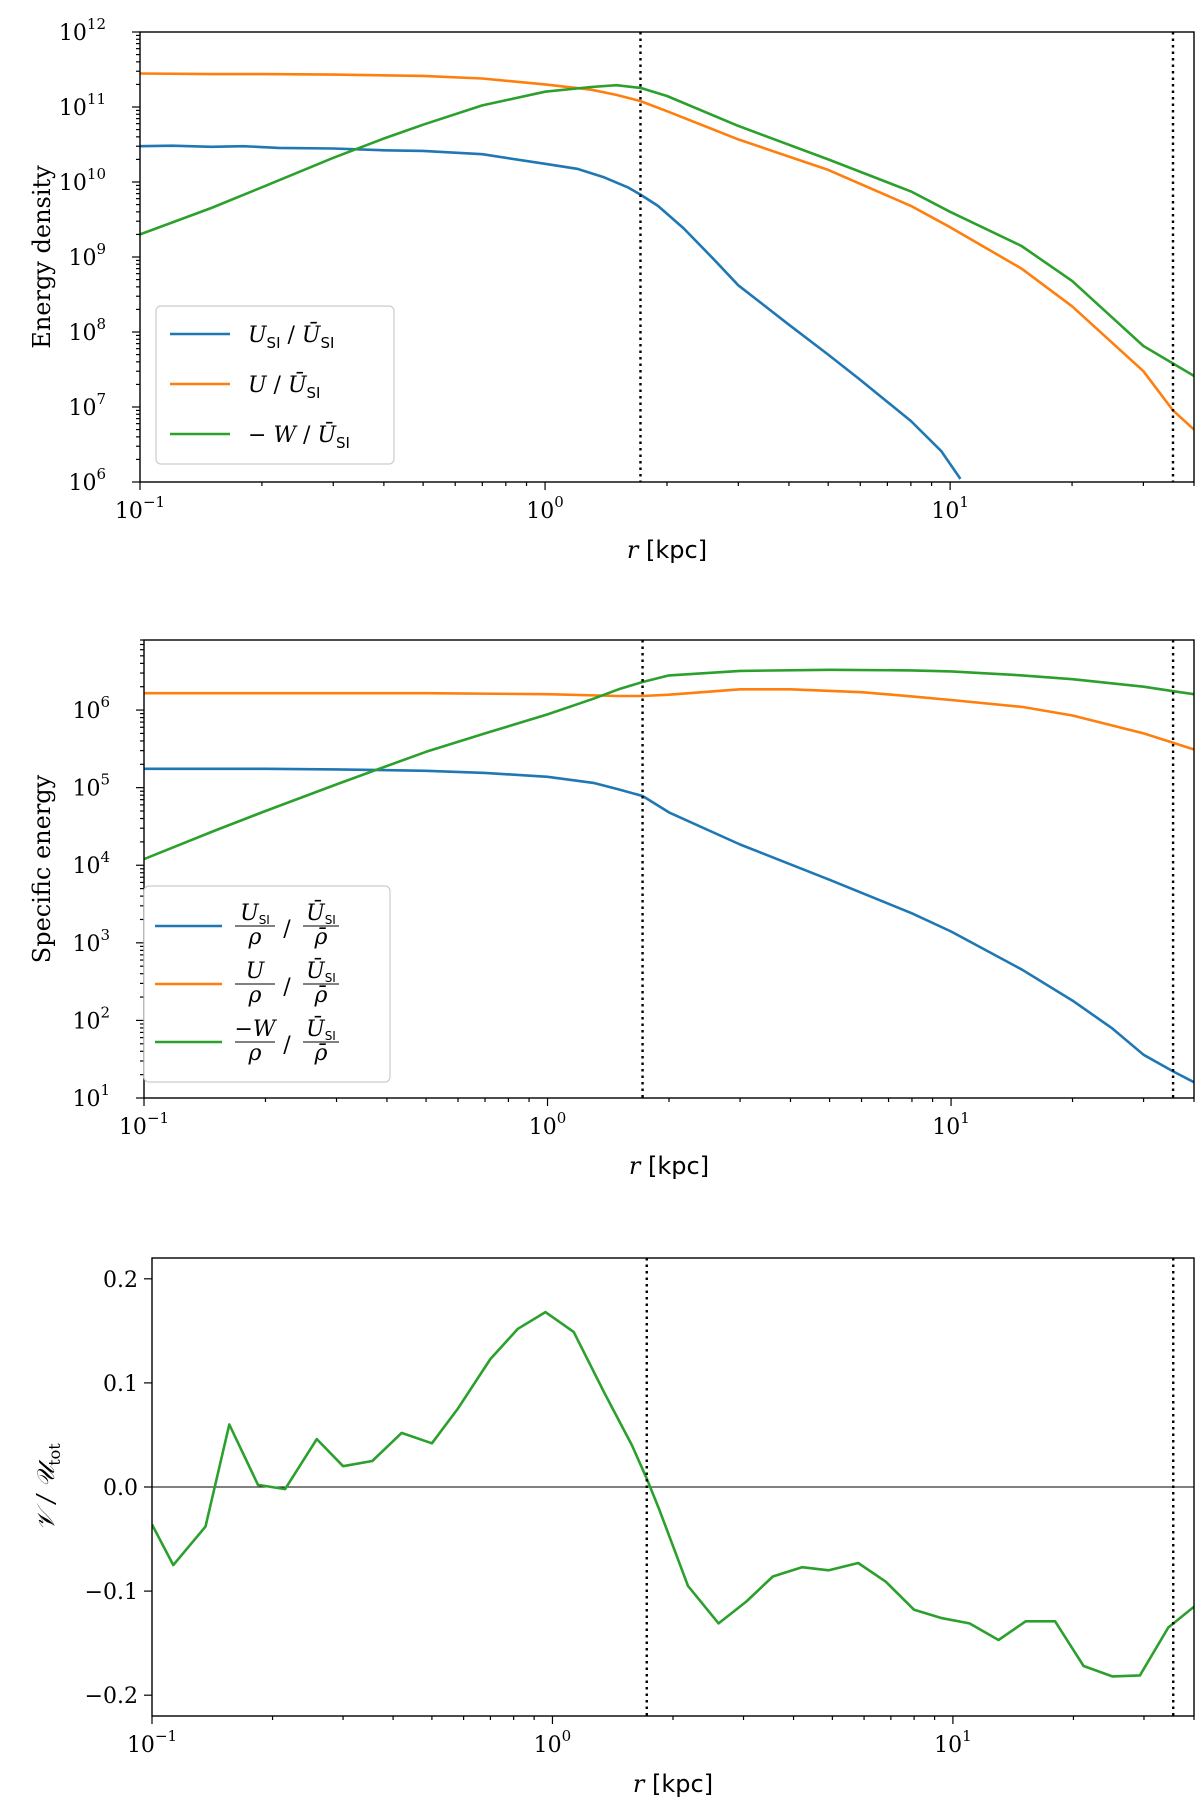 Image resolution: width=1200 pixels, height=1818 pixels. Describe the element at coordinates (256, 971) in the screenshot. I see `legend-label: U` at that location.